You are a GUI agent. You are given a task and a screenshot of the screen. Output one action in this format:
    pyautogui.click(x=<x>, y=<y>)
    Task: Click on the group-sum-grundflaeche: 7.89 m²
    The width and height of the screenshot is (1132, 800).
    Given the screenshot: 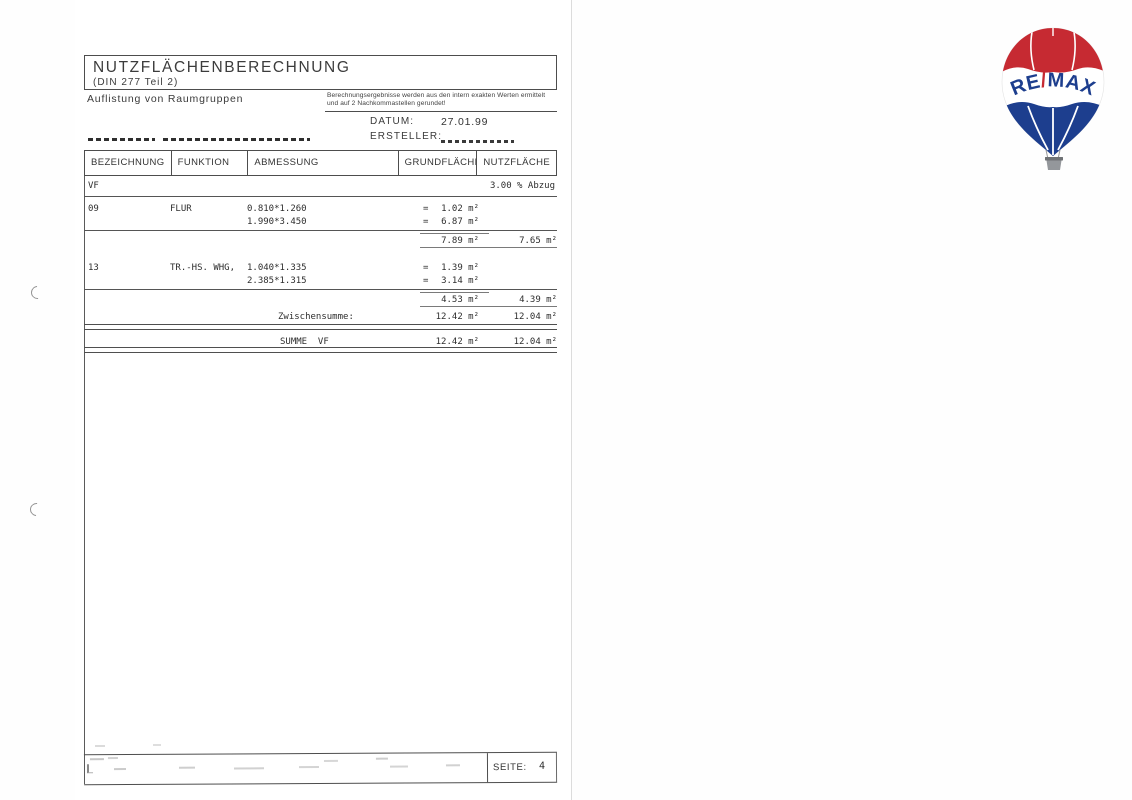 What is the action you would take?
    pyautogui.click(x=460, y=241)
    